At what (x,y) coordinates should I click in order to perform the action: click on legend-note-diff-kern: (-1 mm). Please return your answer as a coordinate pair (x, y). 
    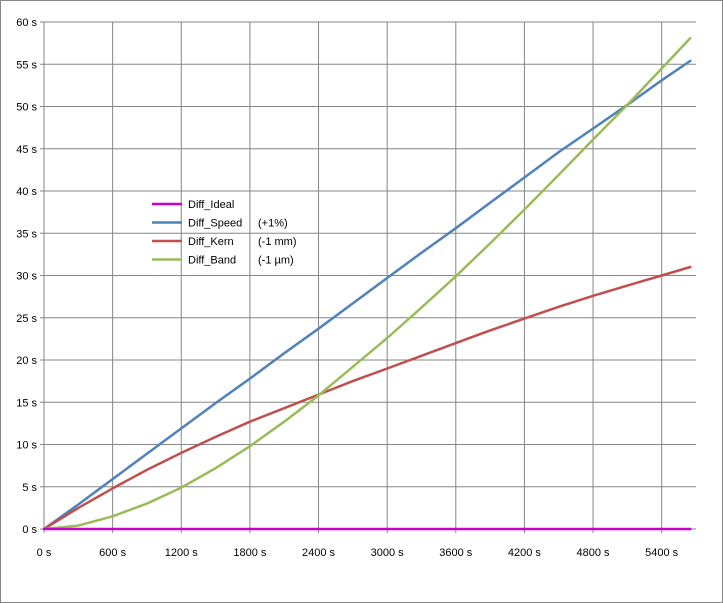
    Looking at the image, I should click on (277, 242).